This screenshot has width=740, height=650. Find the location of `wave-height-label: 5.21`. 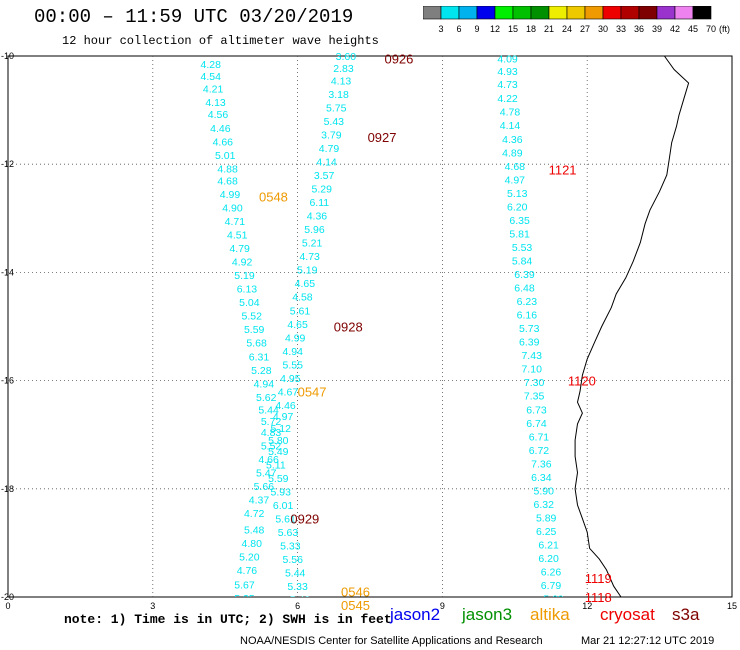

wave-height-label: 5.21 is located at coordinates (312, 244).